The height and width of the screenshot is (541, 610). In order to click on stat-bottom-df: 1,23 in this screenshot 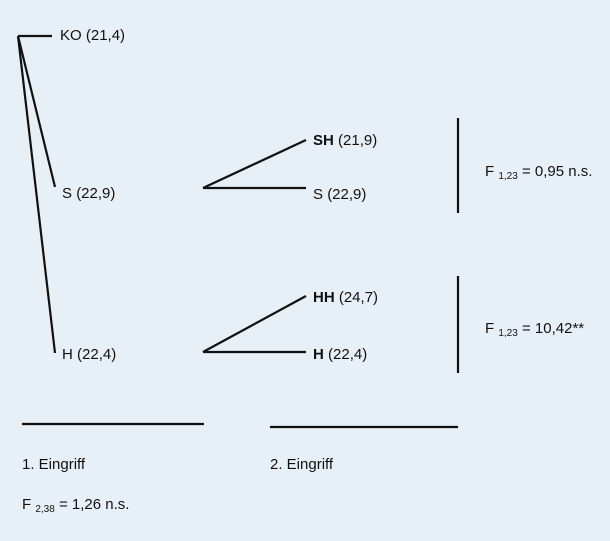, I will do `click(508, 333)`.